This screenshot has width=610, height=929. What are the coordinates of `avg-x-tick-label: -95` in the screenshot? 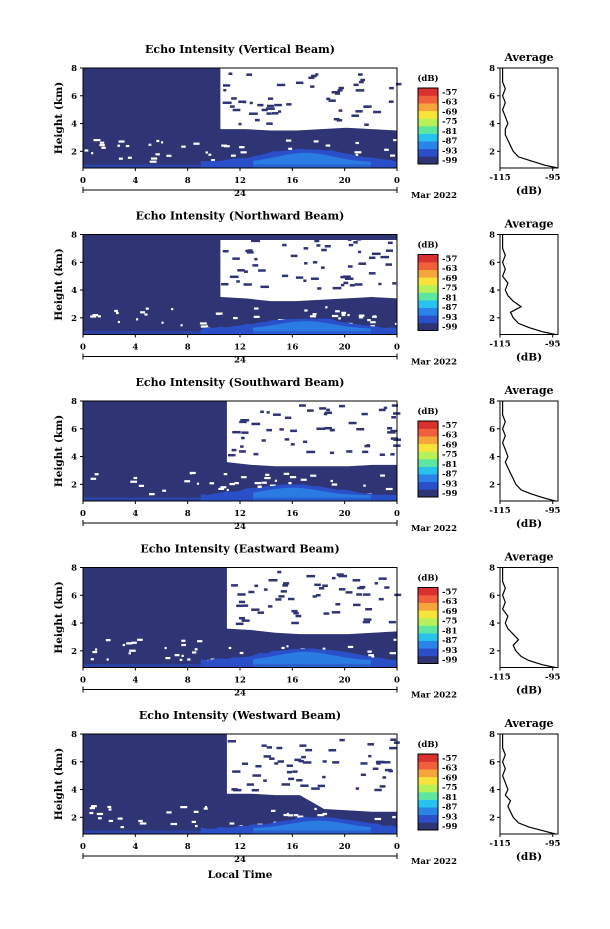 It's located at (552, 511).